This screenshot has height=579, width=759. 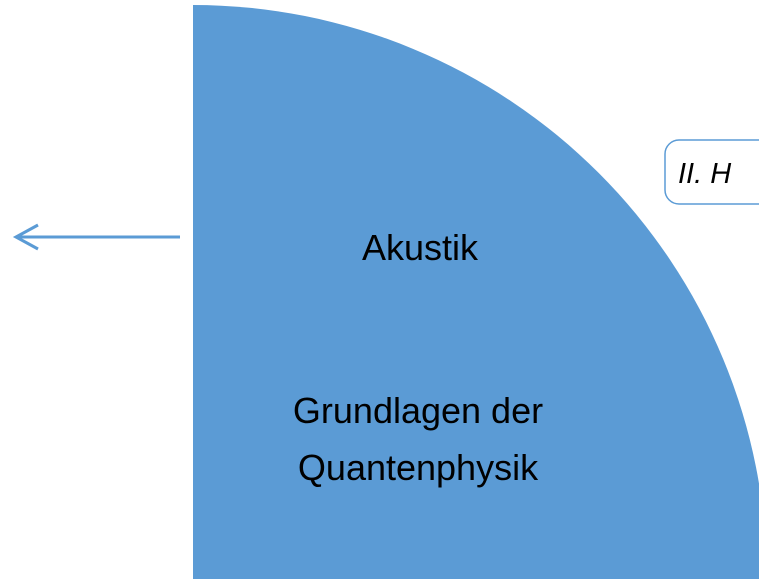 I want to click on box-label: II. H, so click(x=704, y=174).